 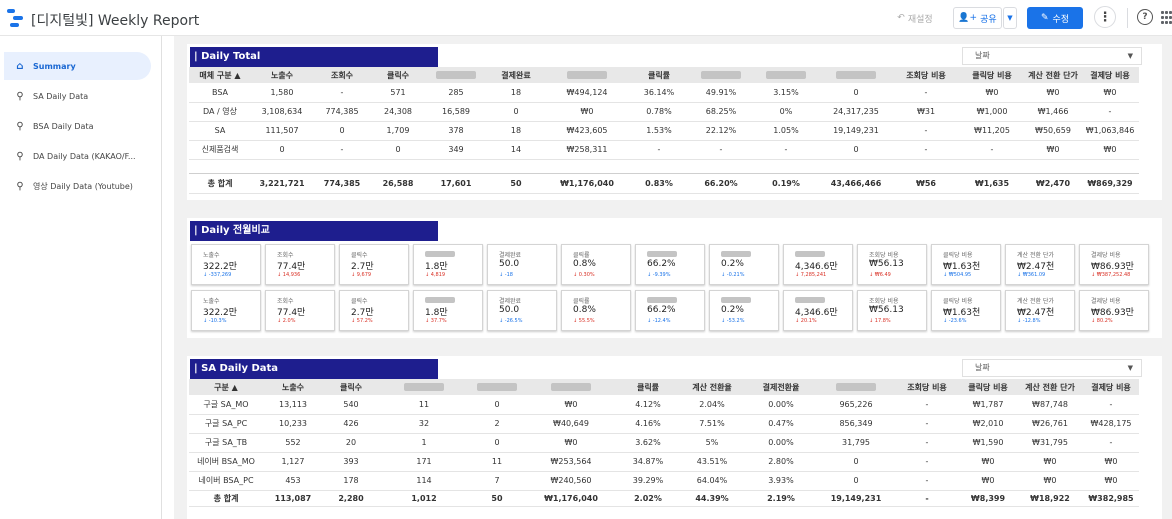 I want to click on scorecard: 1.8만 ↓ 37.7%, so click(x=448, y=310).